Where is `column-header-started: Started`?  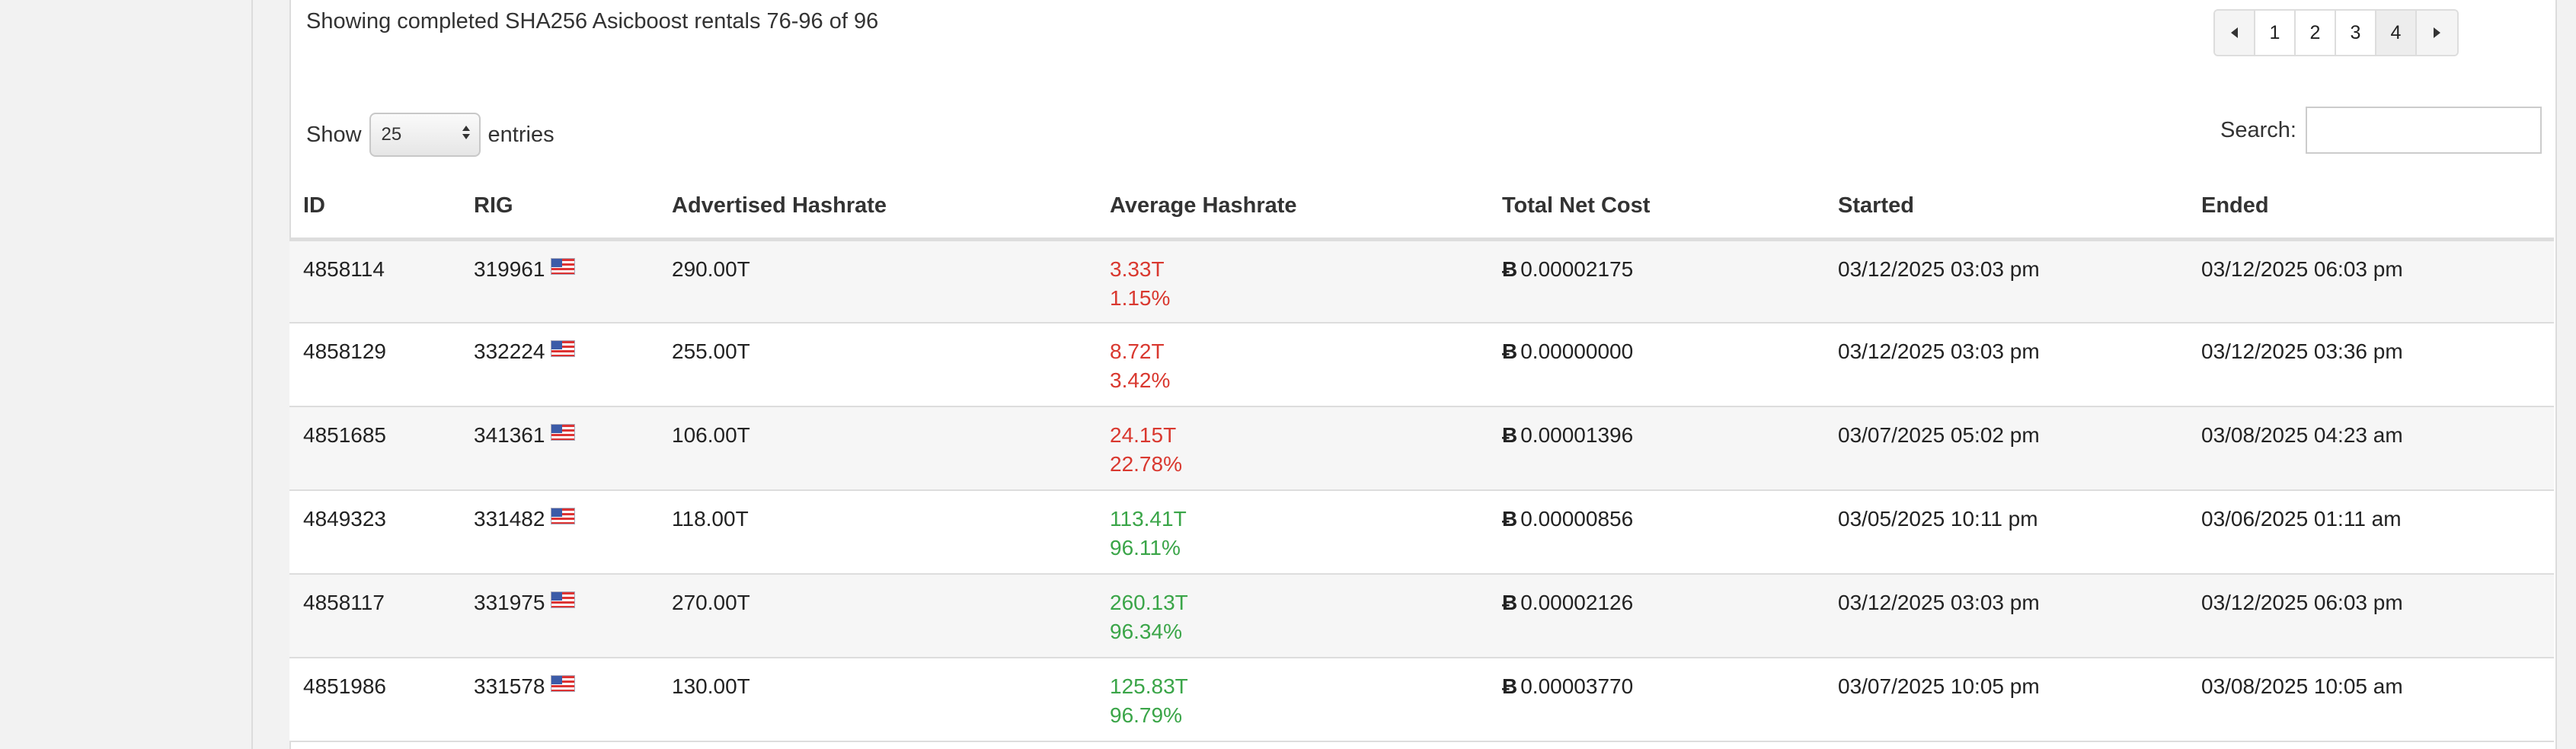 column-header-started: Started is located at coordinates (2006, 210).